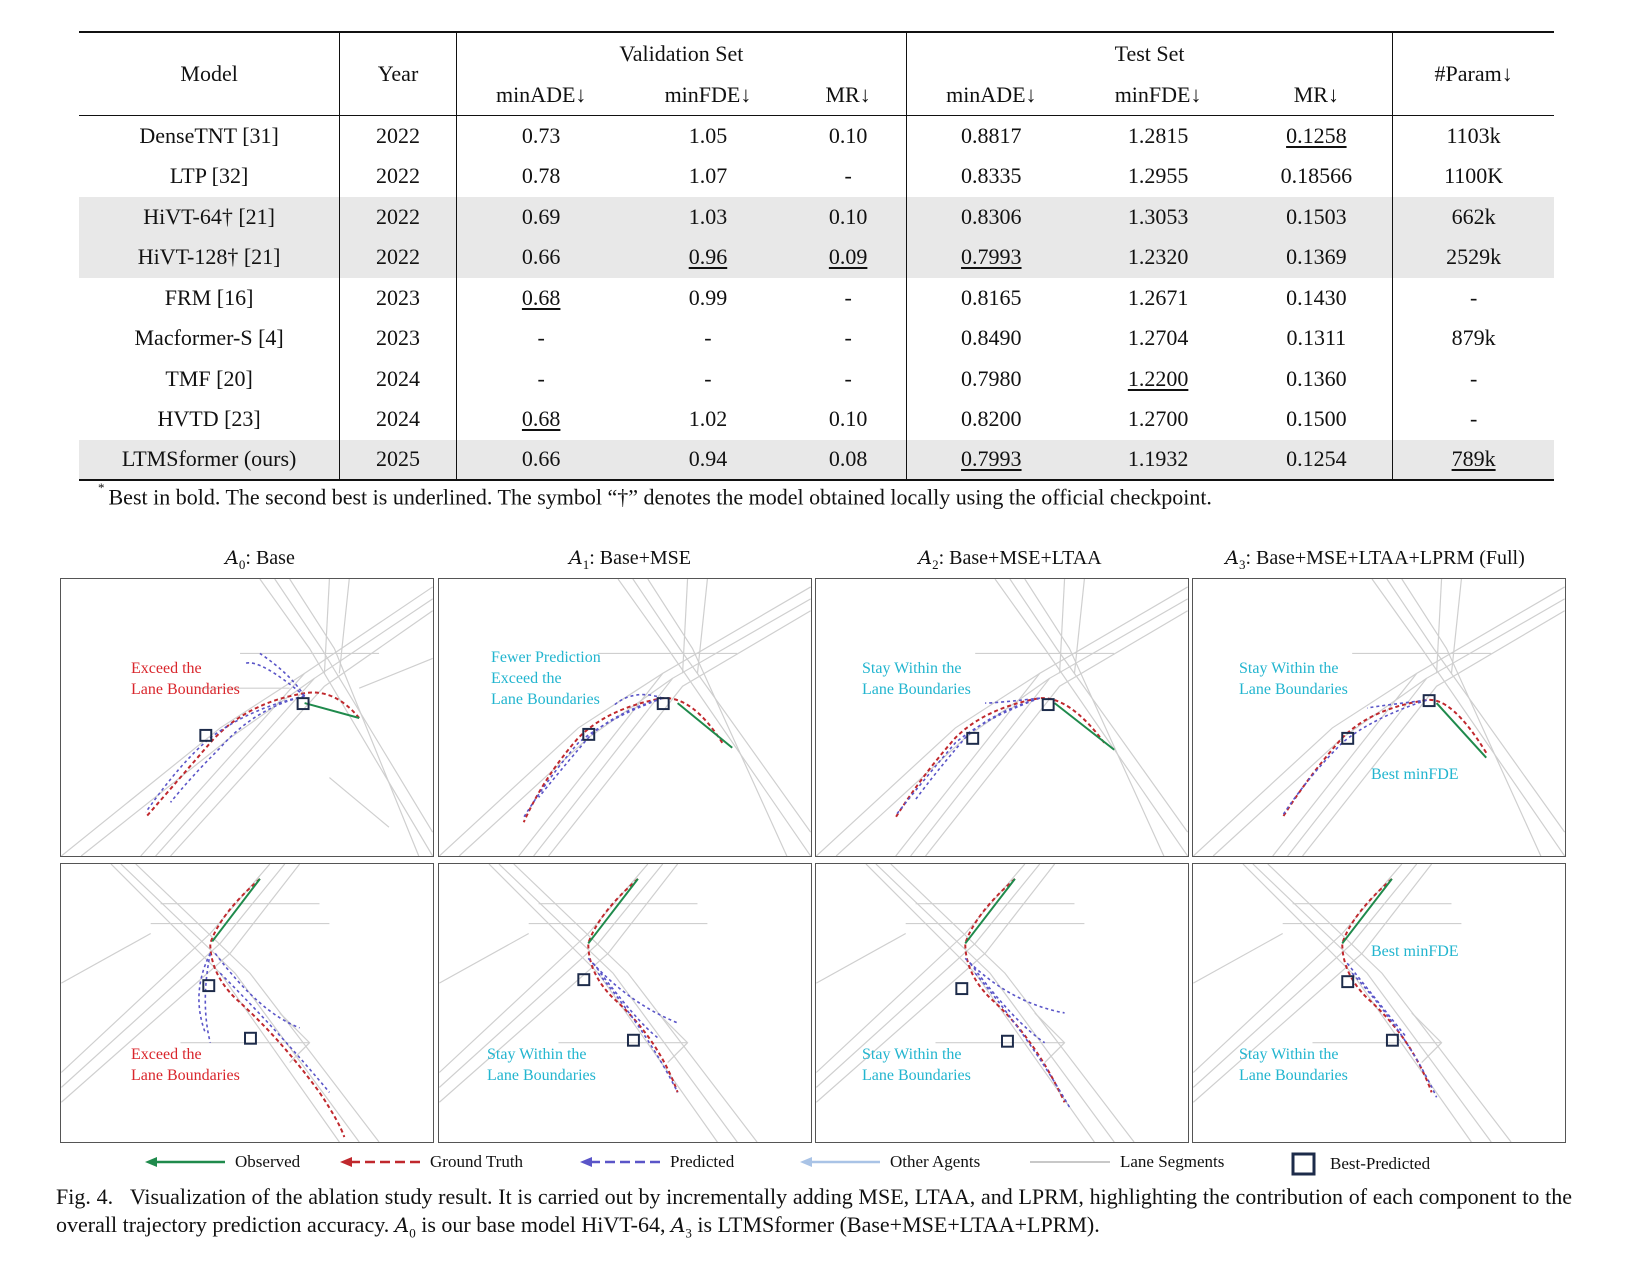 This screenshot has height=1261, width=1626. I want to click on cell-v-minfde: 1.07, so click(708, 176).